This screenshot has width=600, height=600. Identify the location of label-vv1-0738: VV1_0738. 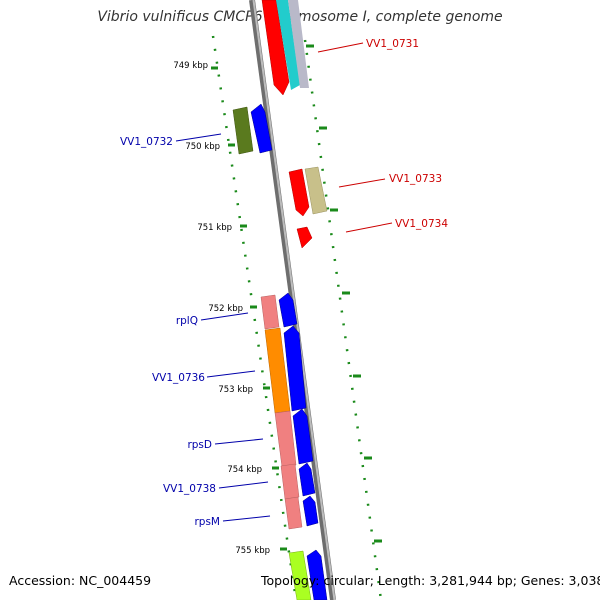
(189, 489).